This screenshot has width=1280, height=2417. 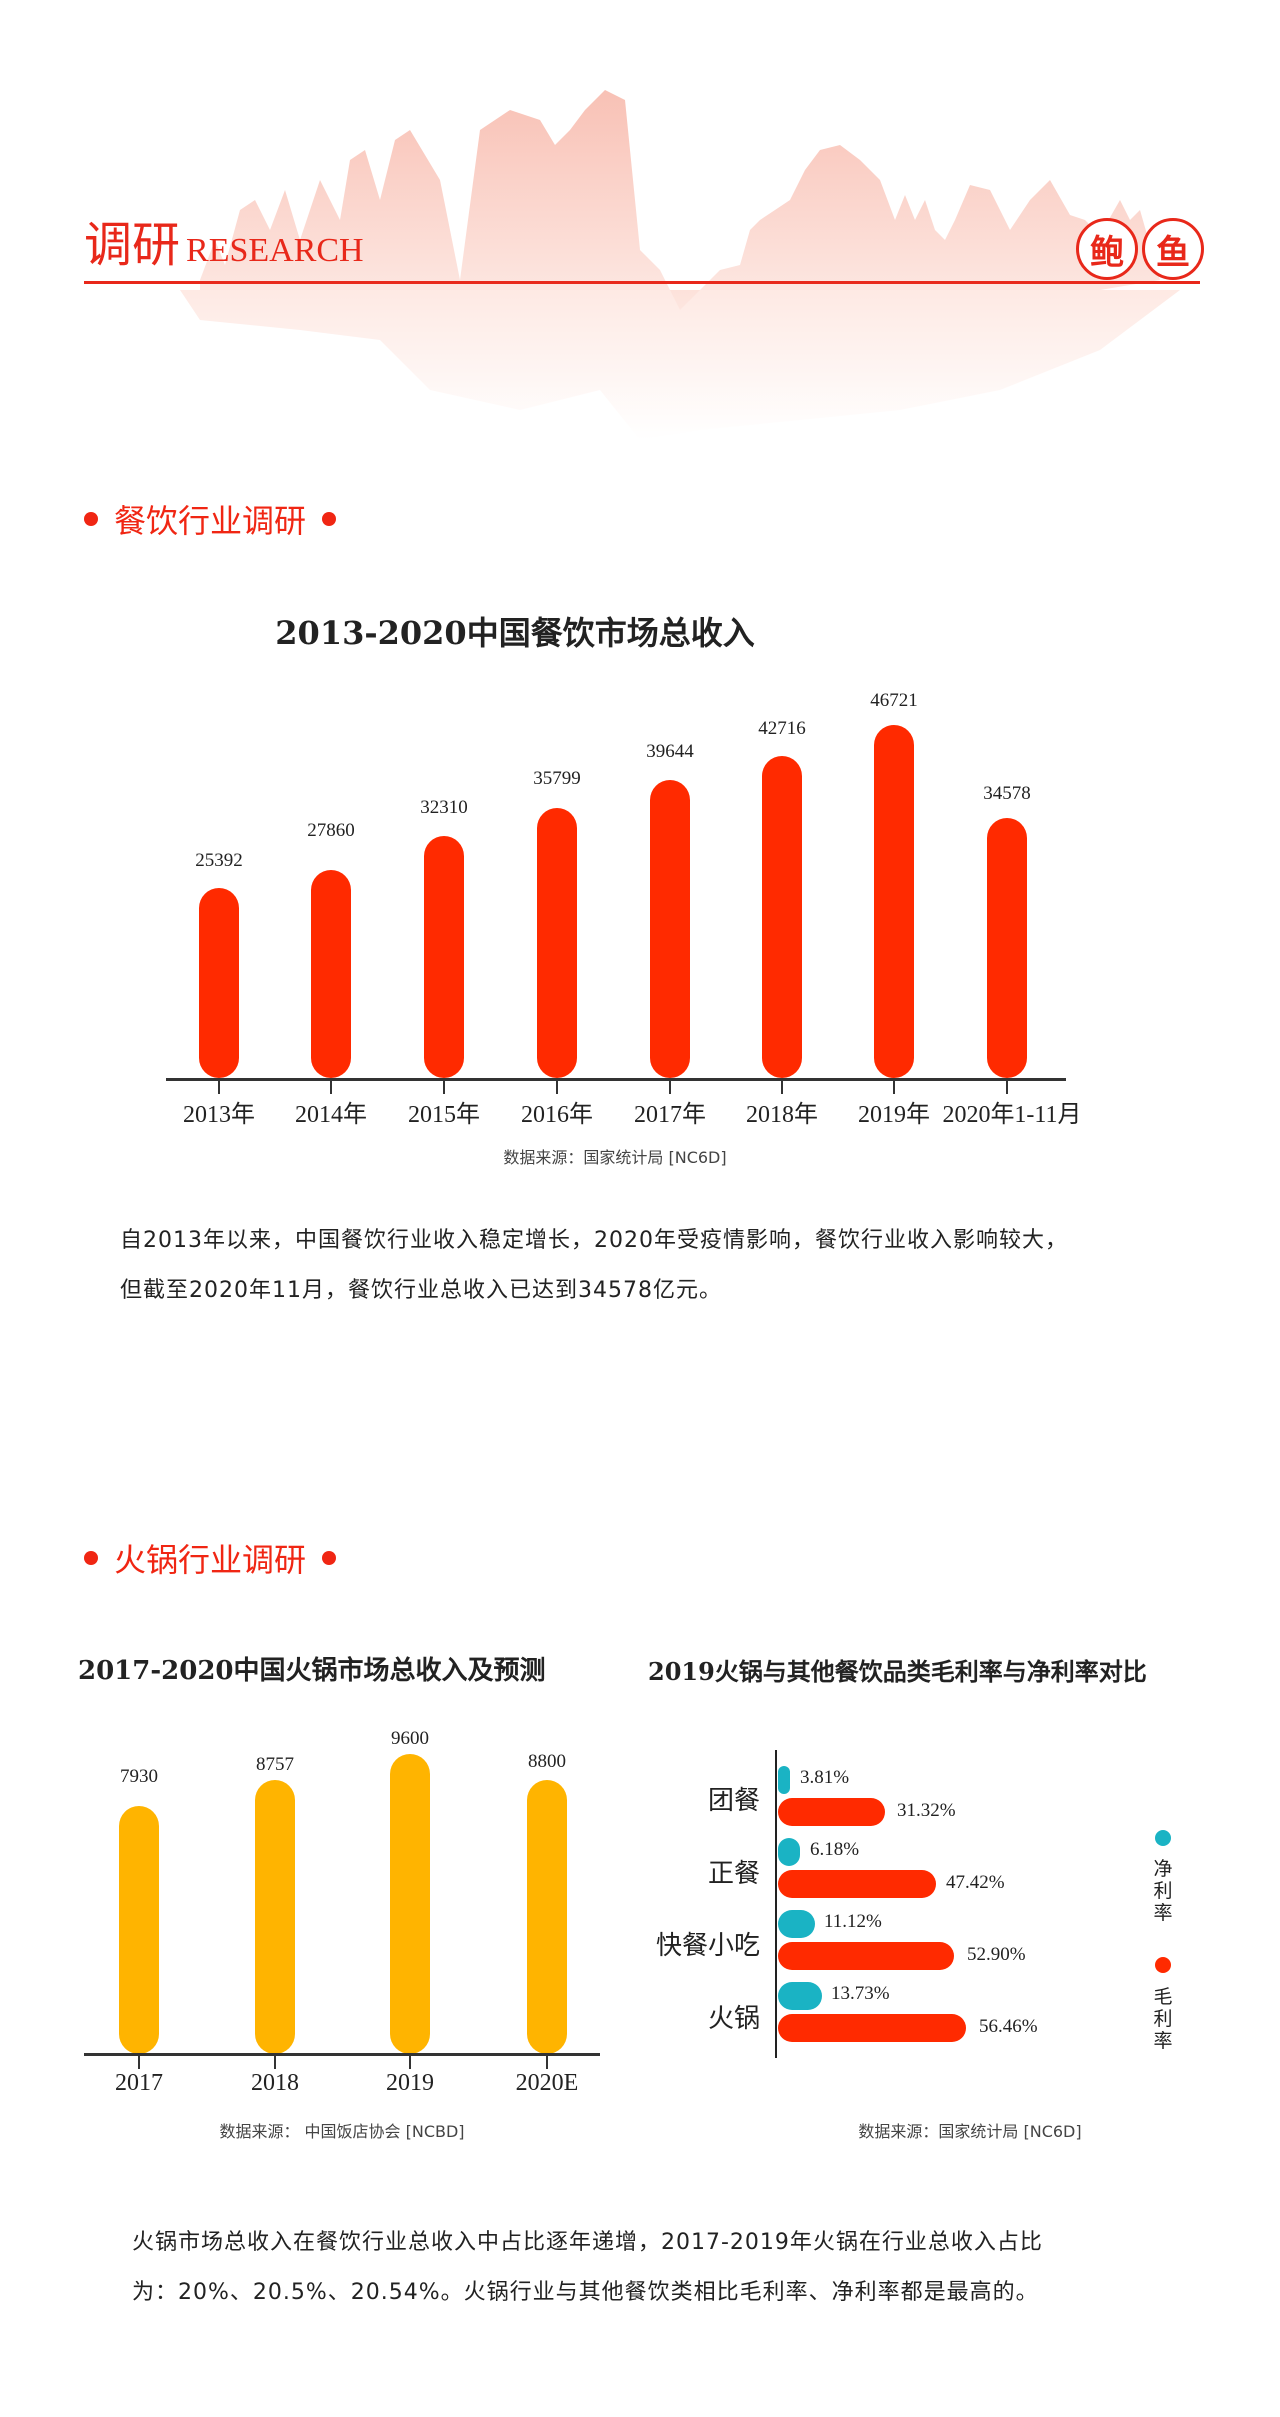 I want to click on paragraph-line: 但截至2020年11月，餐饮行业总收入已达到34578亿元。, so click(x=421, y=1290).